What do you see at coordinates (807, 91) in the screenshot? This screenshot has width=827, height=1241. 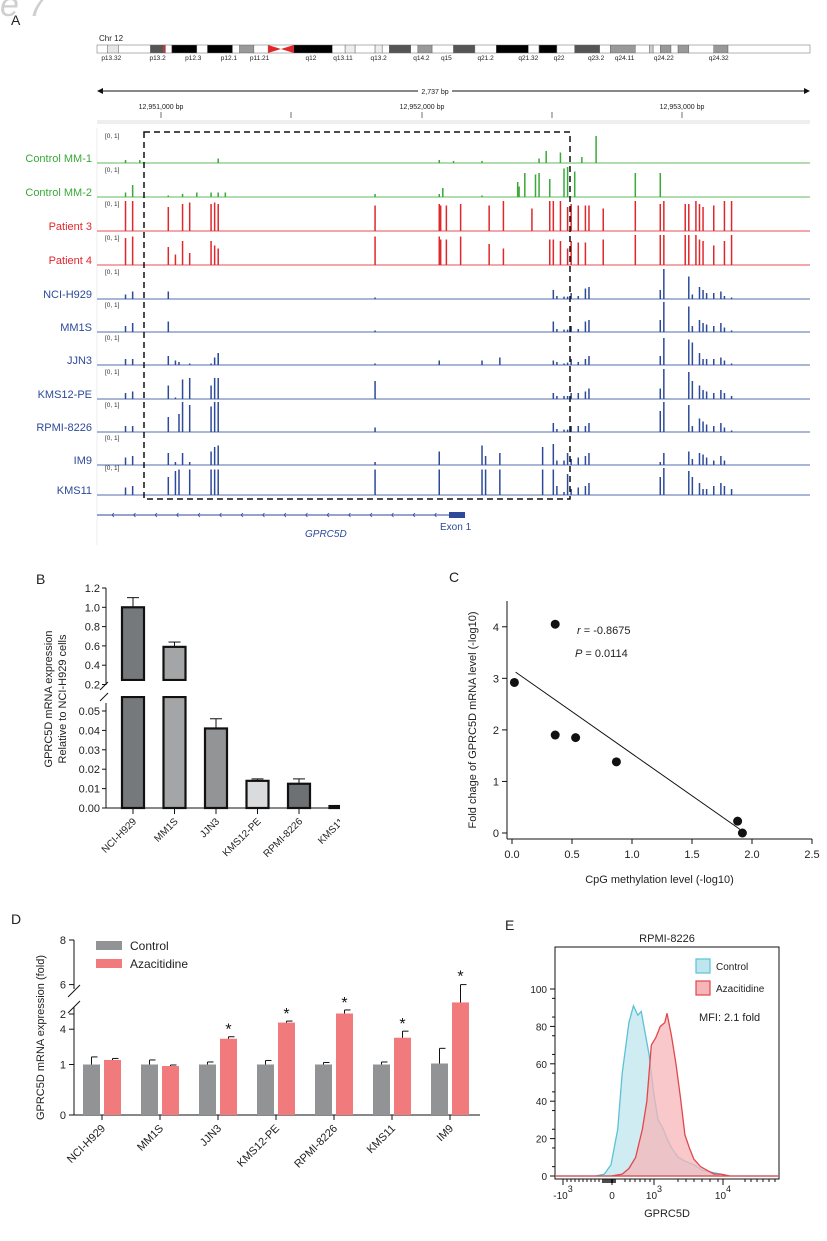 I see `span-arrow-right` at bounding box center [807, 91].